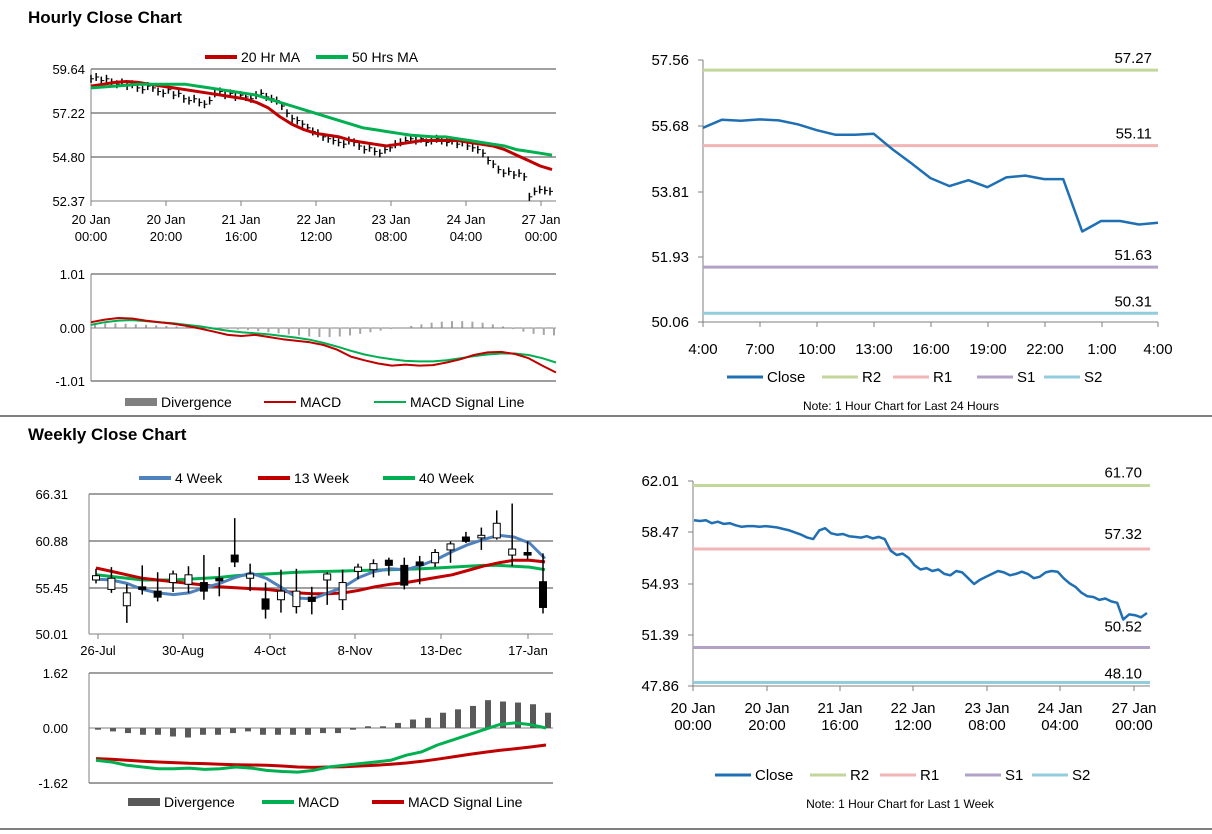 Image resolution: width=1212 pixels, height=834 pixels. I want to click on y-tick-label: 53.81, so click(670, 192).